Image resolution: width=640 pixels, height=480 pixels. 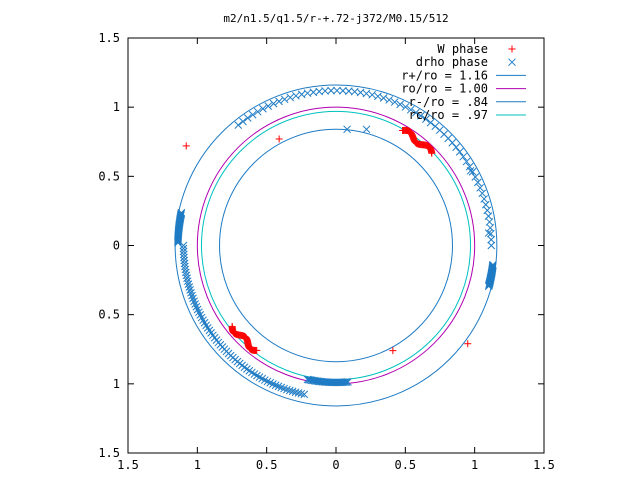 What do you see at coordinates (448, 115) in the screenshot?
I see `legend-label: rc/ro = .97` at bounding box center [448, 115].